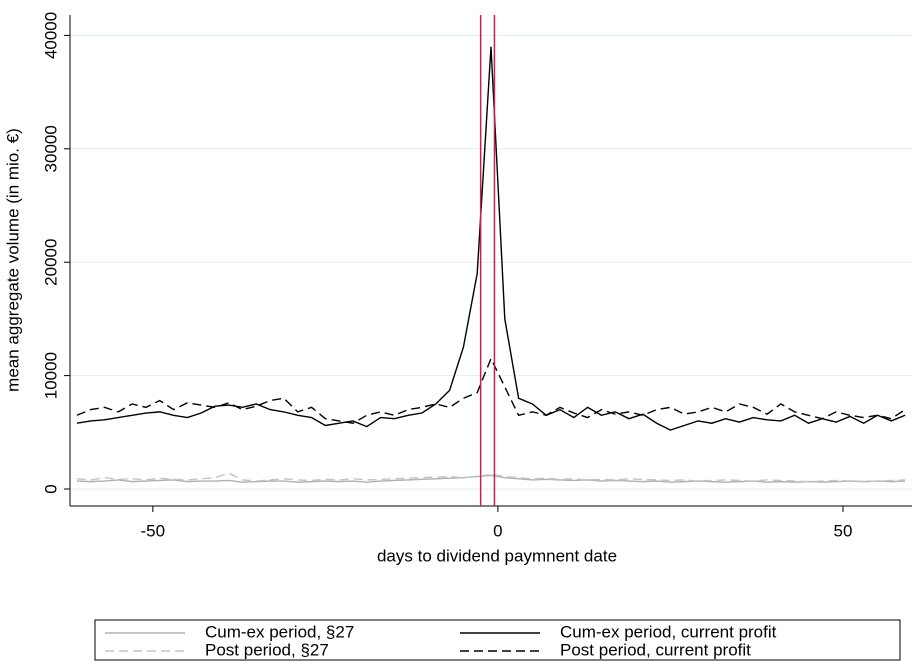 Image resolution: width=915 pixels, height=661 pixels. I want to click on x-tick-label: 0, so click(497, 530).